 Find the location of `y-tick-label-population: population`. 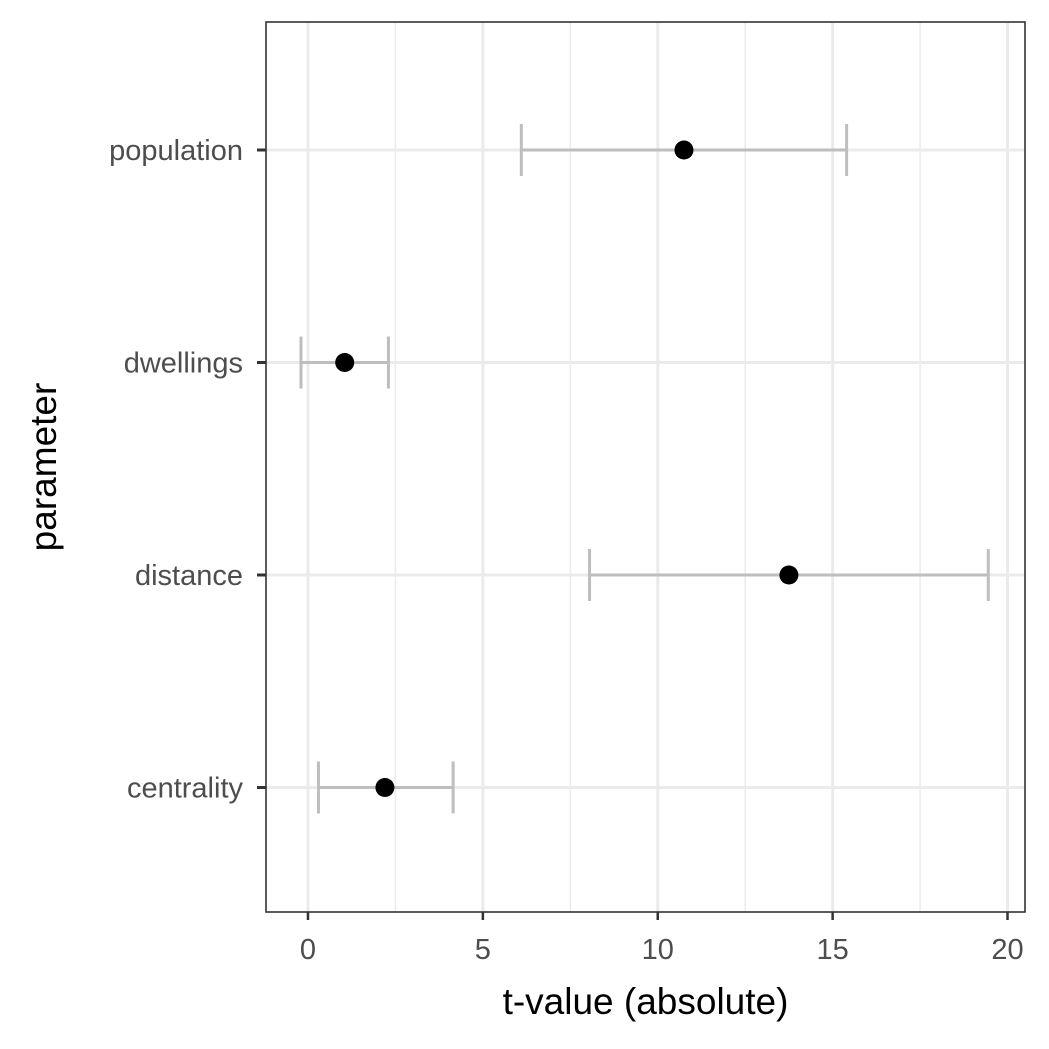

y-tick-label-population: population is located at coordinates (176, 151).